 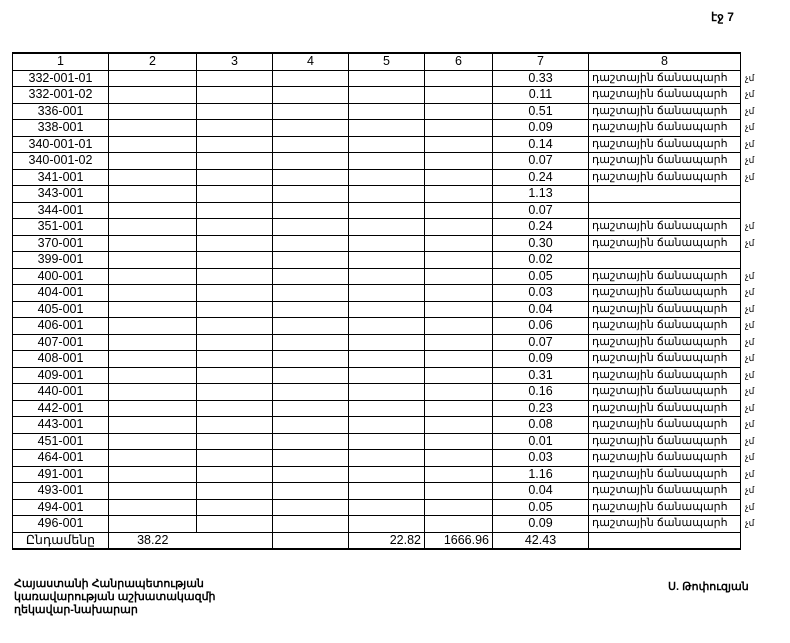 What do you see at coordinates (458, 61) in the screenshot?
I see `column-header-6: 6` at bounding box center [458, 61].